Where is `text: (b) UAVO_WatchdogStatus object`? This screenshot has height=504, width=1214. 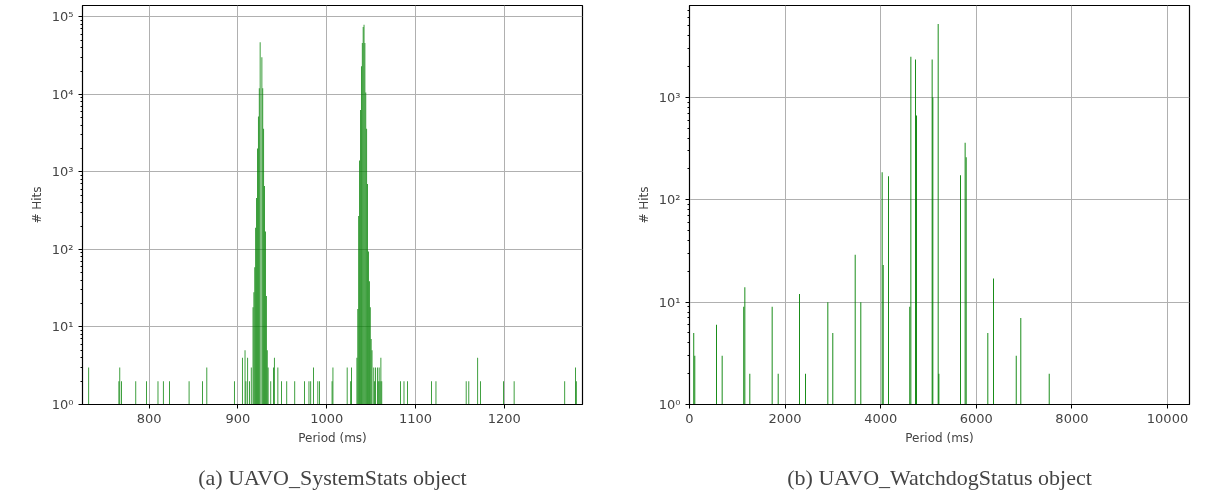 text: (b) UAVO_WatchdogStatus object is located at coordinates (939, 477).